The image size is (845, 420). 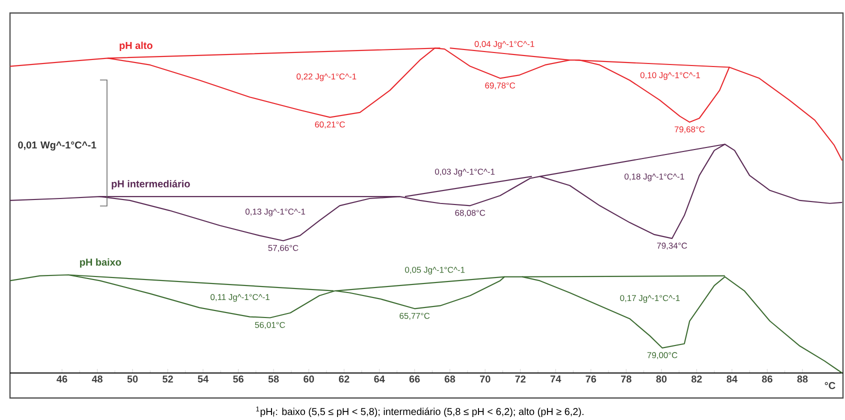 What do you see at coordinates (276, 212) in the screenshot?
I see `annotation: 0,13 Jg^-1°C^-1` at bounding box center [276, 212].